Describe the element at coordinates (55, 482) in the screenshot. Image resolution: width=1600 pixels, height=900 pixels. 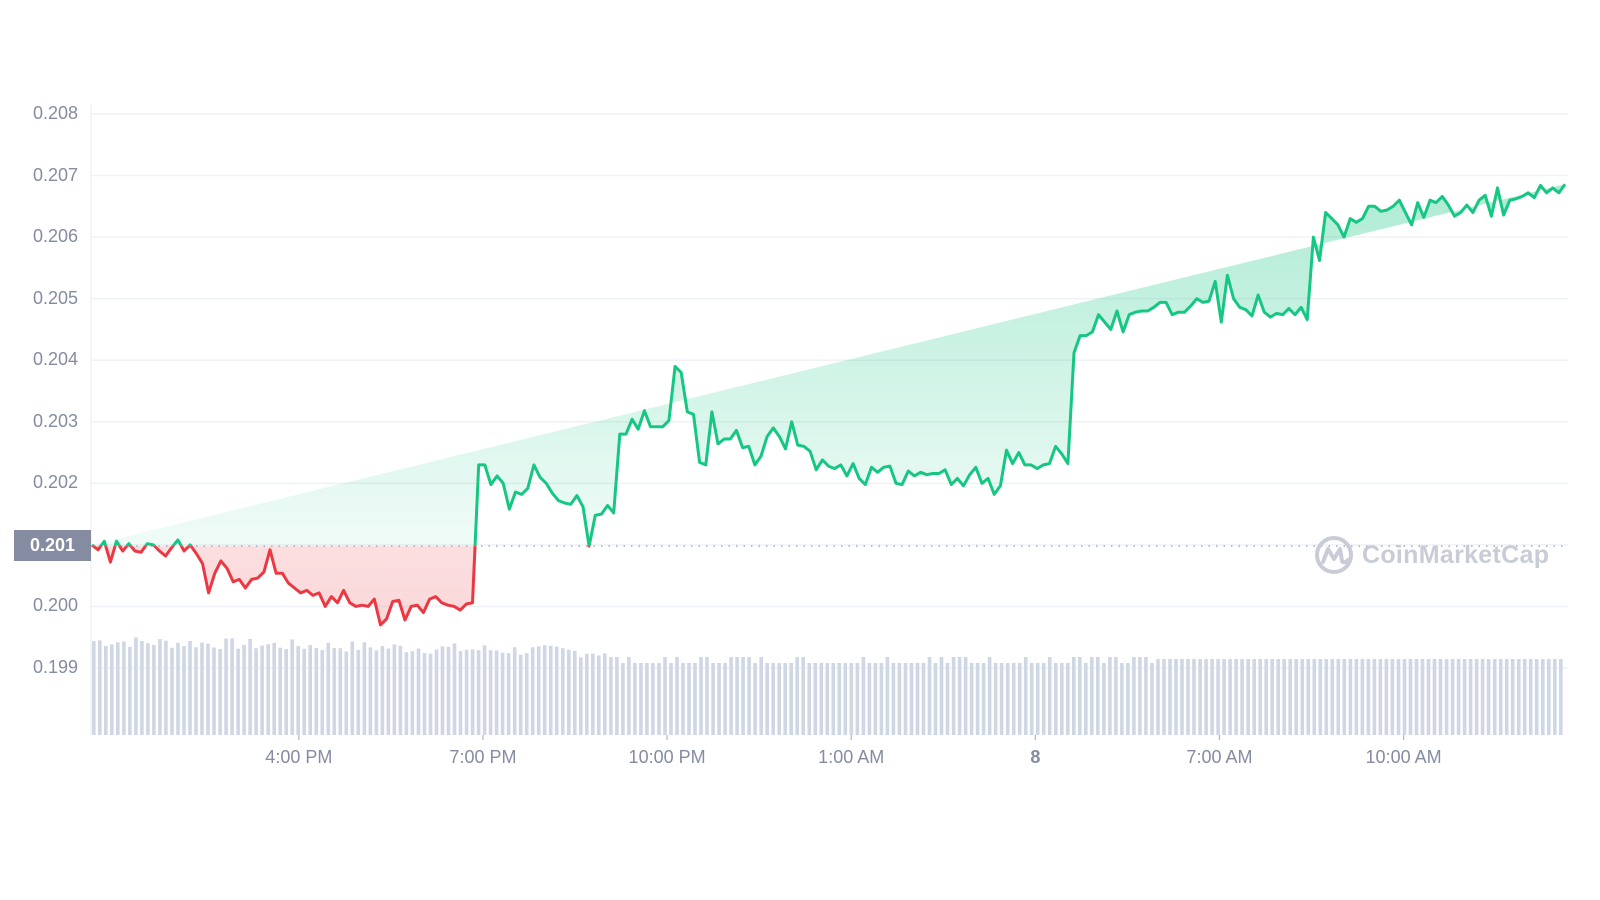
I see `y-tick-label: 0.202` at that location.